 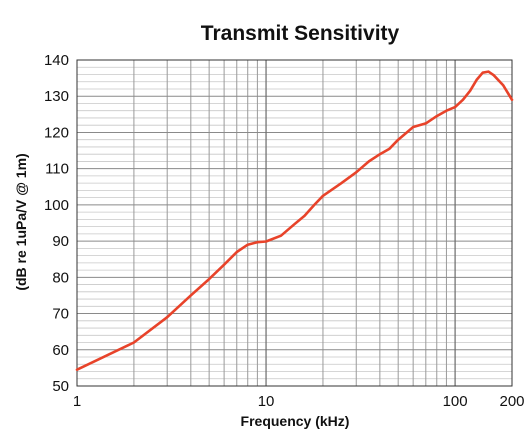 What do you see at coordinates (77, 401) in the screenshot?
I see `x-tick-label: 1` at bounding box center [77, 401].